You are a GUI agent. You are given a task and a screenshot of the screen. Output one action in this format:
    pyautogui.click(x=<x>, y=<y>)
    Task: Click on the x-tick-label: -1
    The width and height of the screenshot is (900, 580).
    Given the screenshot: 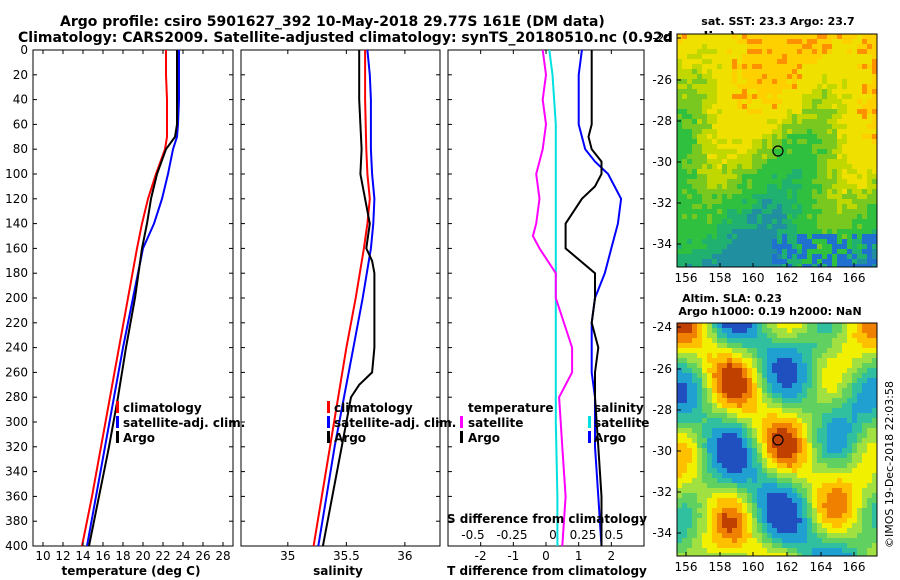 What is the action you would take?
    pyautogui.click(x=513, y=556)
    